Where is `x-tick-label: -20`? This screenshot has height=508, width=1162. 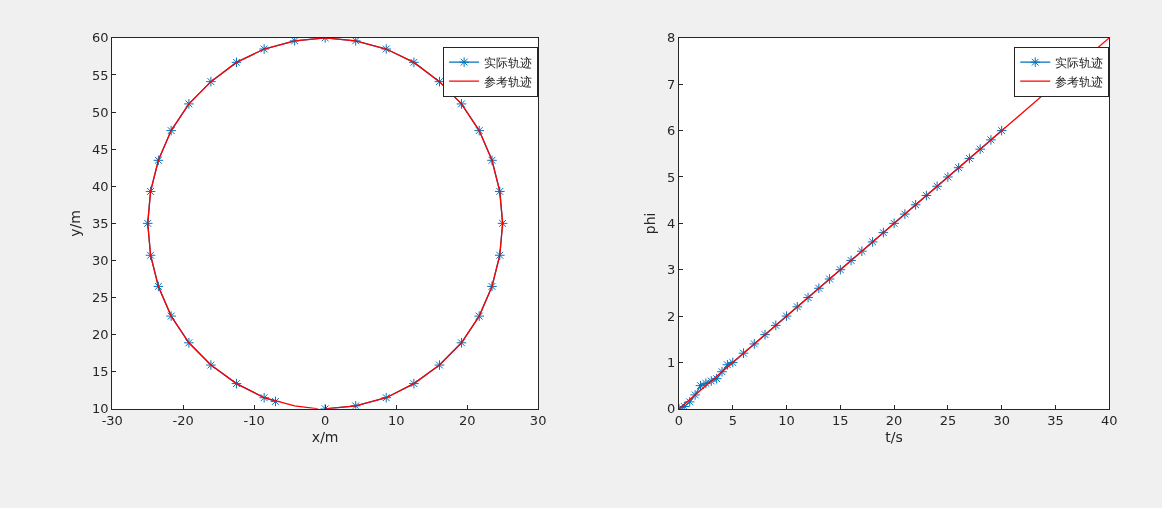 x-tick-label: -20 is located at coordinates (183, 421).